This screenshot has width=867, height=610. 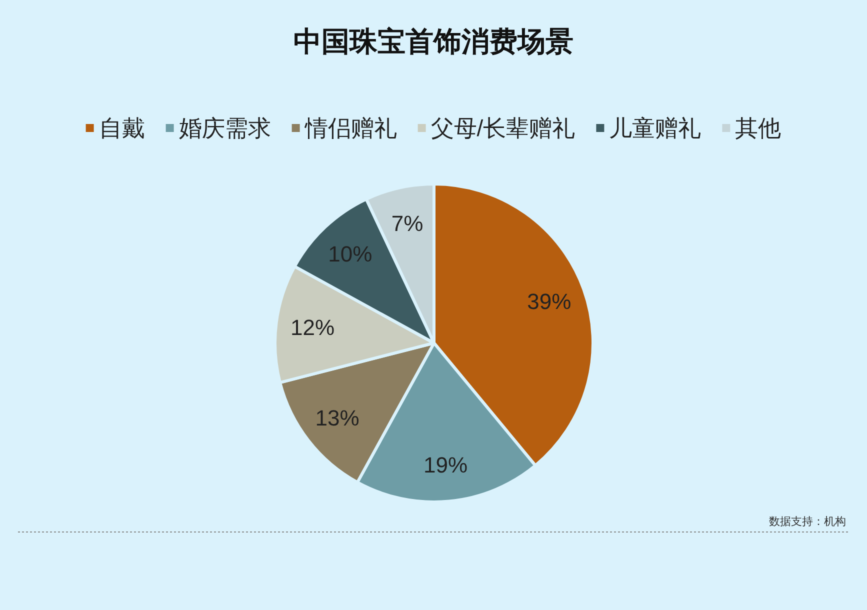 I want to click on legend-label: 情侣赠礼, so click(x=350, y=128).